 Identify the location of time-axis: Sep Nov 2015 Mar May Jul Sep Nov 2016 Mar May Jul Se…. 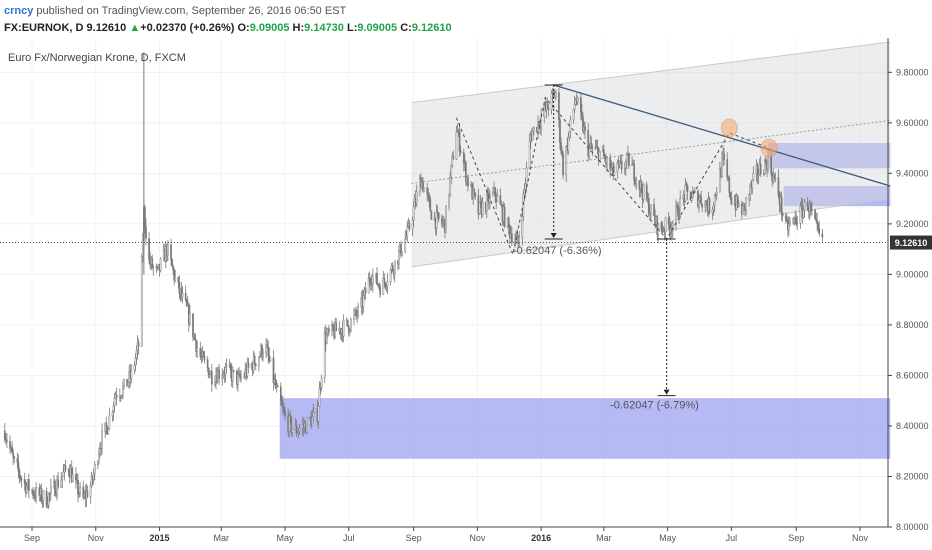
(446, 535).